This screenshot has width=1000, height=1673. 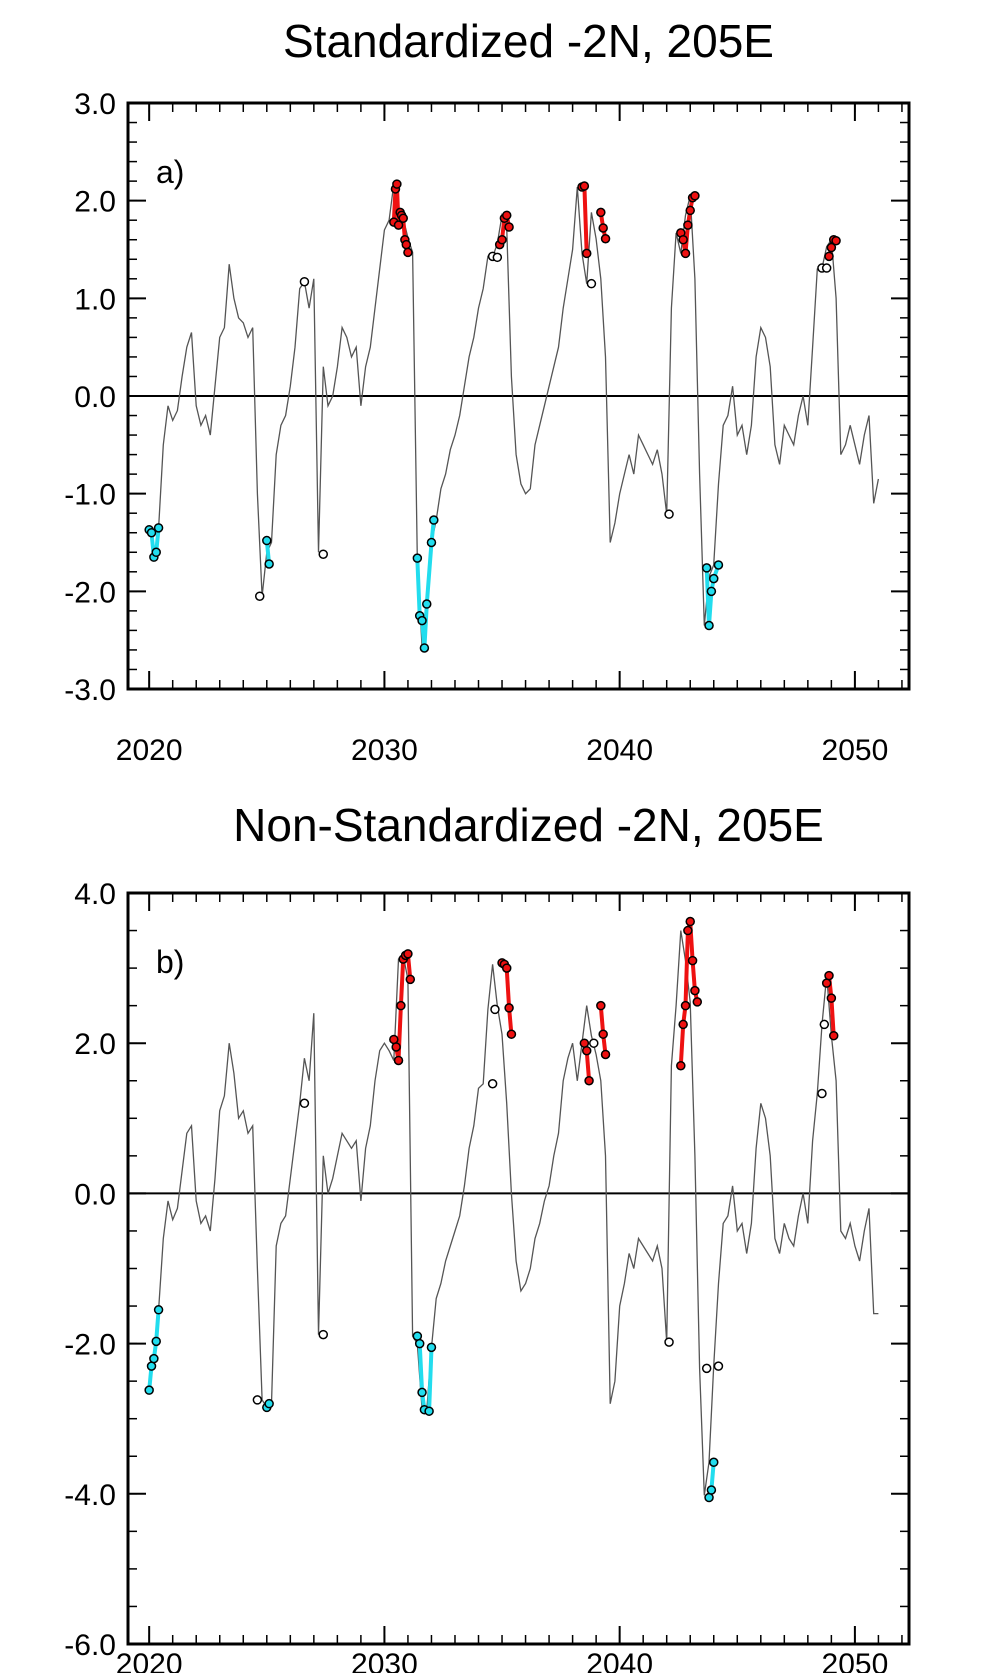 I want to click on x-tick-label: 2030, so click(x=384, y=1660).